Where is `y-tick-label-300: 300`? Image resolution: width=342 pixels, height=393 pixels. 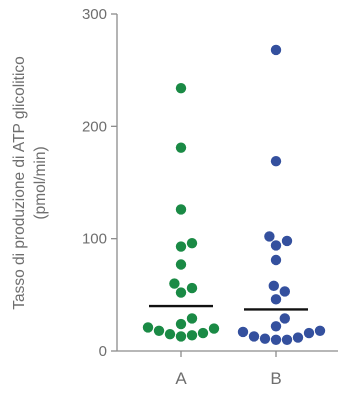 y-tick-label-300: 300 is located at coordinates (94, 14).